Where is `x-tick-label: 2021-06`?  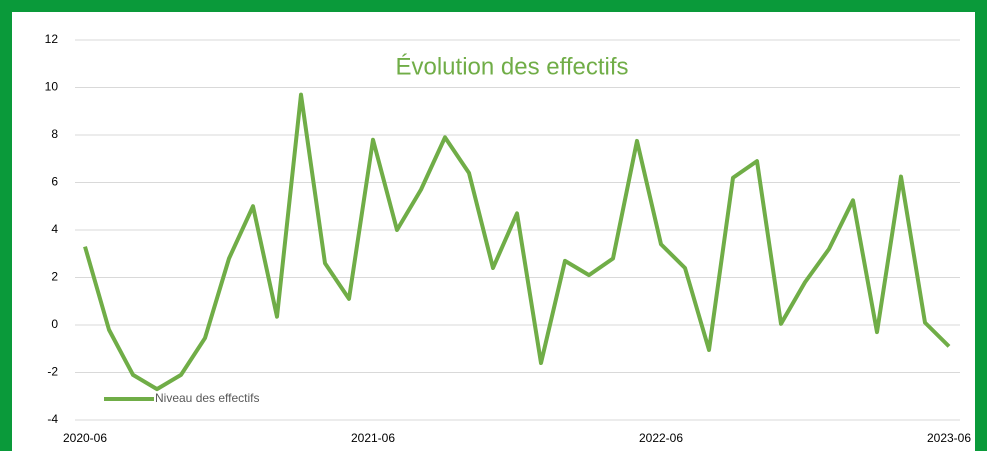 x-tick-label: 2021-06 is located at coordinates (373, 438).